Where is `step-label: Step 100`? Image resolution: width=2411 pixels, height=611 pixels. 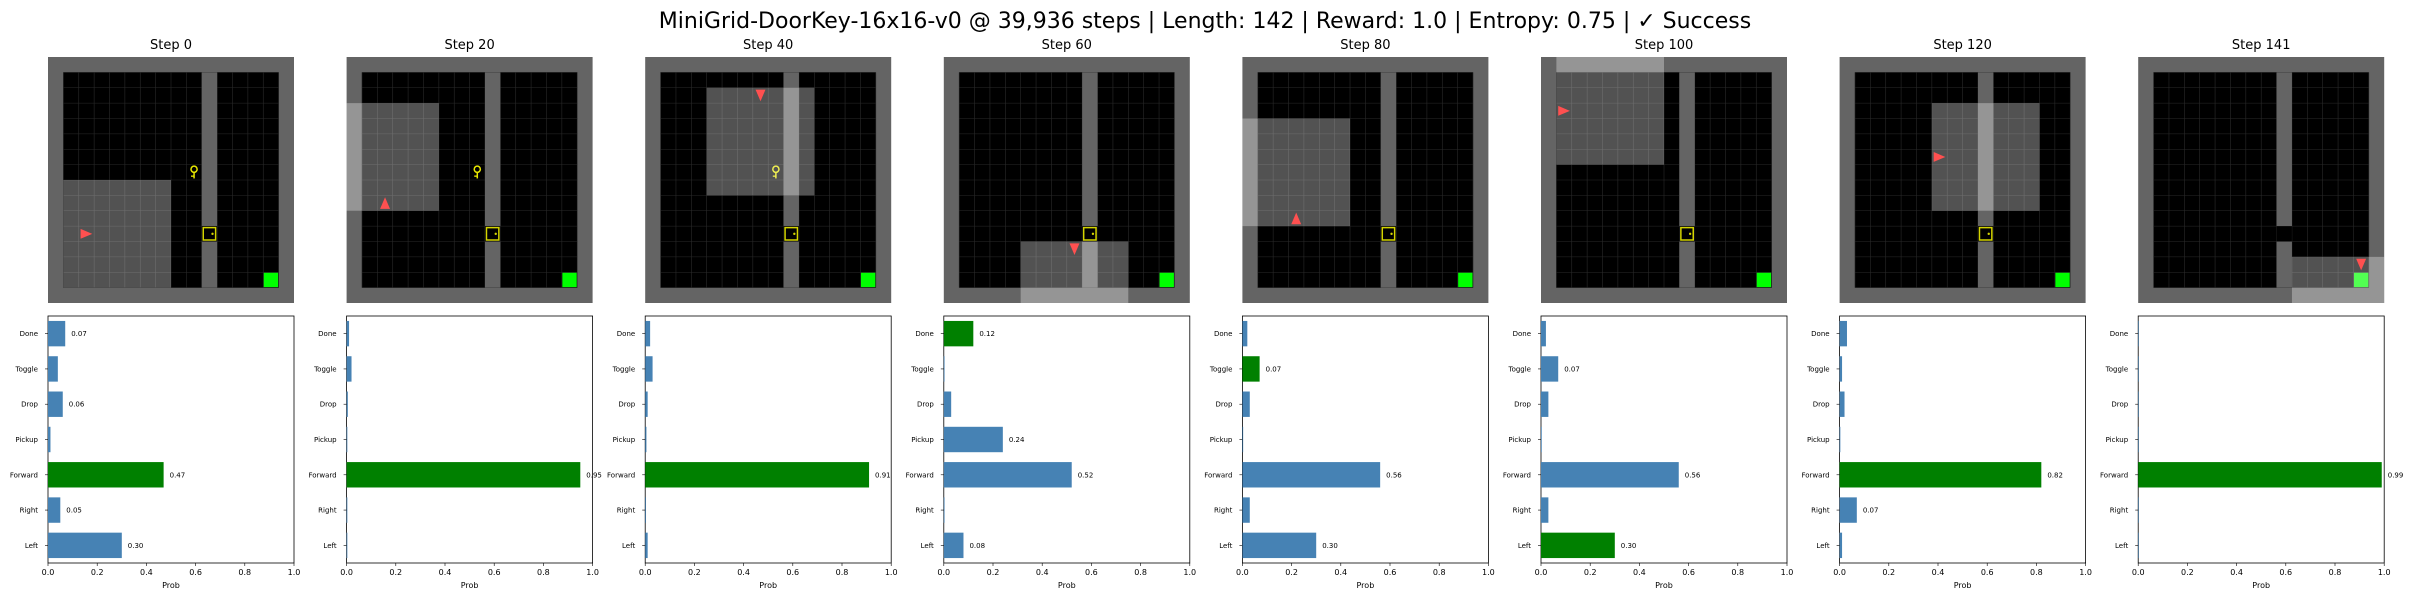
step-label: Step 100 is located at coordinates (1664, 45).